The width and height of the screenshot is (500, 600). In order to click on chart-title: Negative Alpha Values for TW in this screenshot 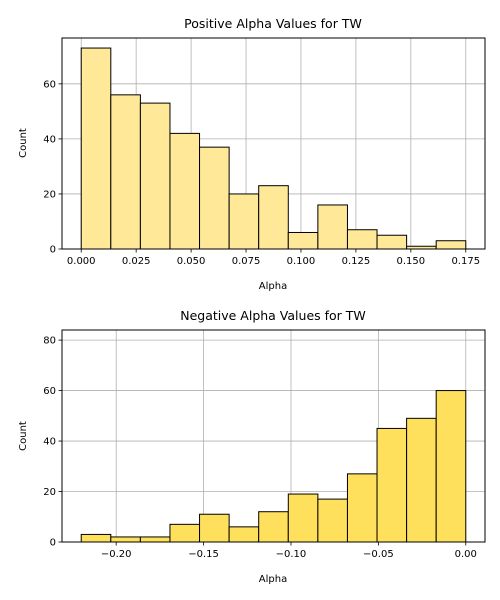, I will do `click(273, 315)`.